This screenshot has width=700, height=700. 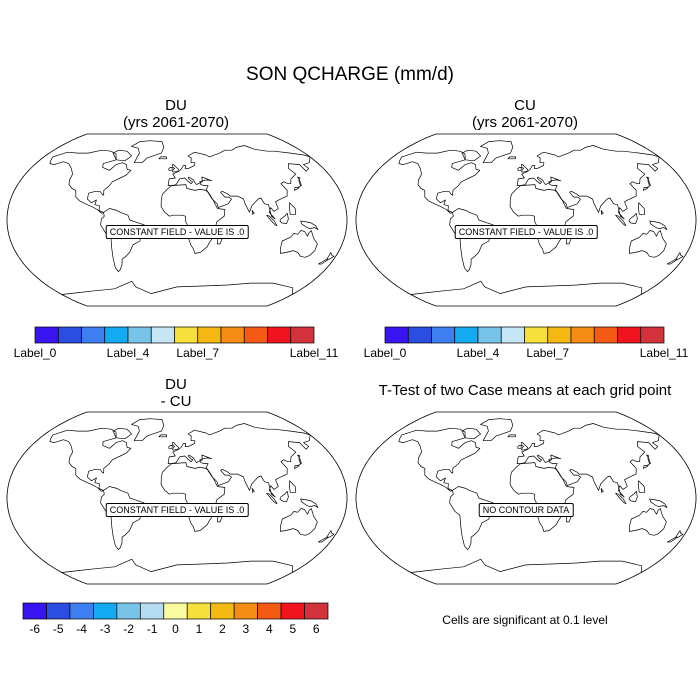 What do you see at coordinates (58, 629) in the screenshot?
I see `colorbar-label: -5` at bounding box center [58, 629].